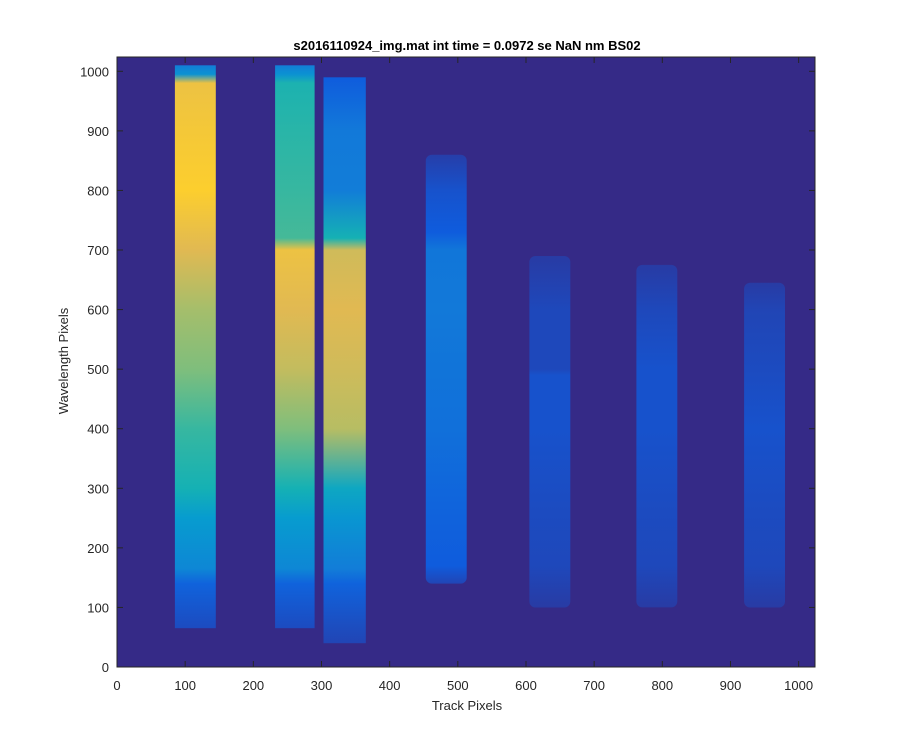 The width and height of the screenshot is (900, 750). I want to click on x-tick-label: 600, so click(526, 685).